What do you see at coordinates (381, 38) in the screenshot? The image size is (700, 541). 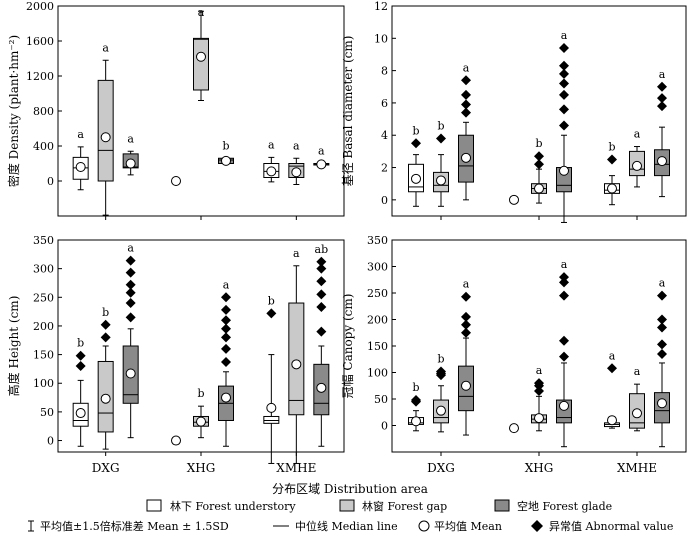 I see `y-tick-label: 10` at bounding box center [381, 38].